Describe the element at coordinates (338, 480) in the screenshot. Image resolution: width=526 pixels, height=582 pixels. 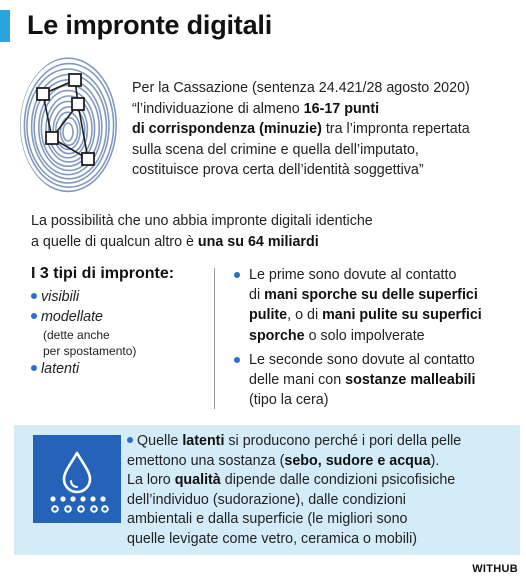
I see `latent-line-3b: dipende dalle condizioni psicofisiche` at that location.